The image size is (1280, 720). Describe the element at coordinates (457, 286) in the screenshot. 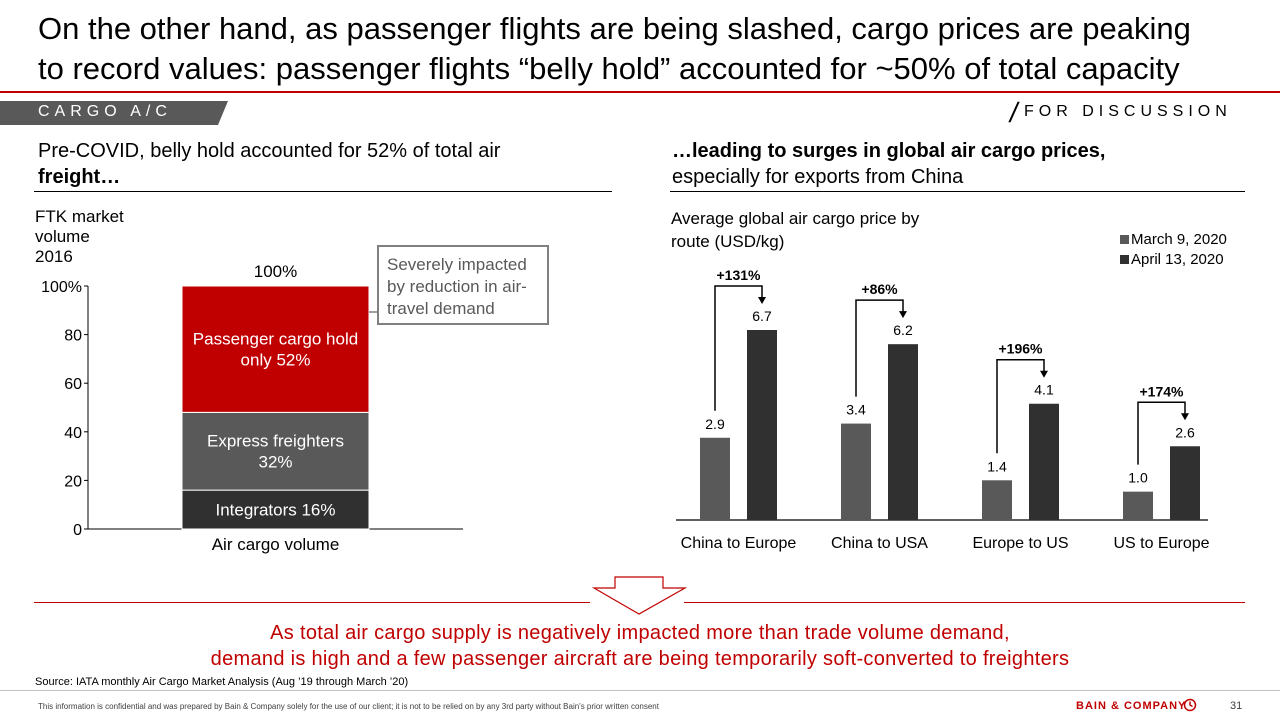

I see `callout-line: by reduction in air-` at that location.